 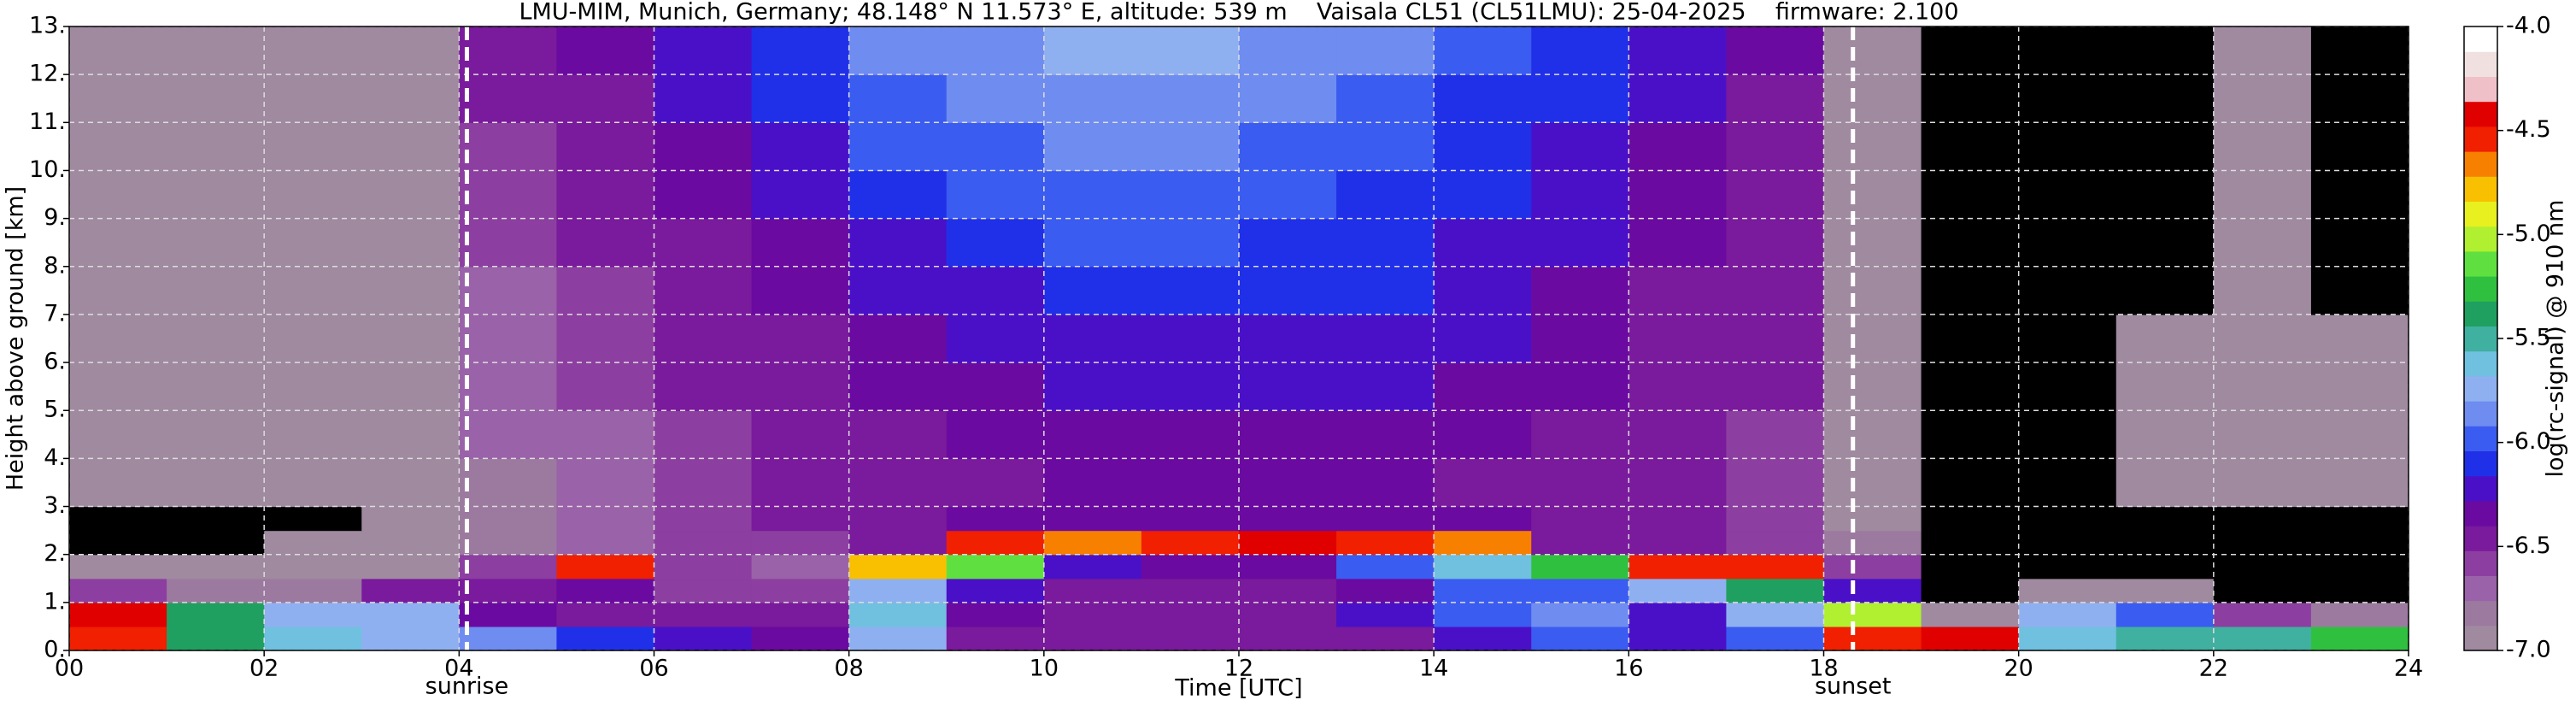 What do you see at coordinates (2528, 545) in the screenshot?
I see `colorbar-tick-label: -6.5` at bounding box center [2528, 545].